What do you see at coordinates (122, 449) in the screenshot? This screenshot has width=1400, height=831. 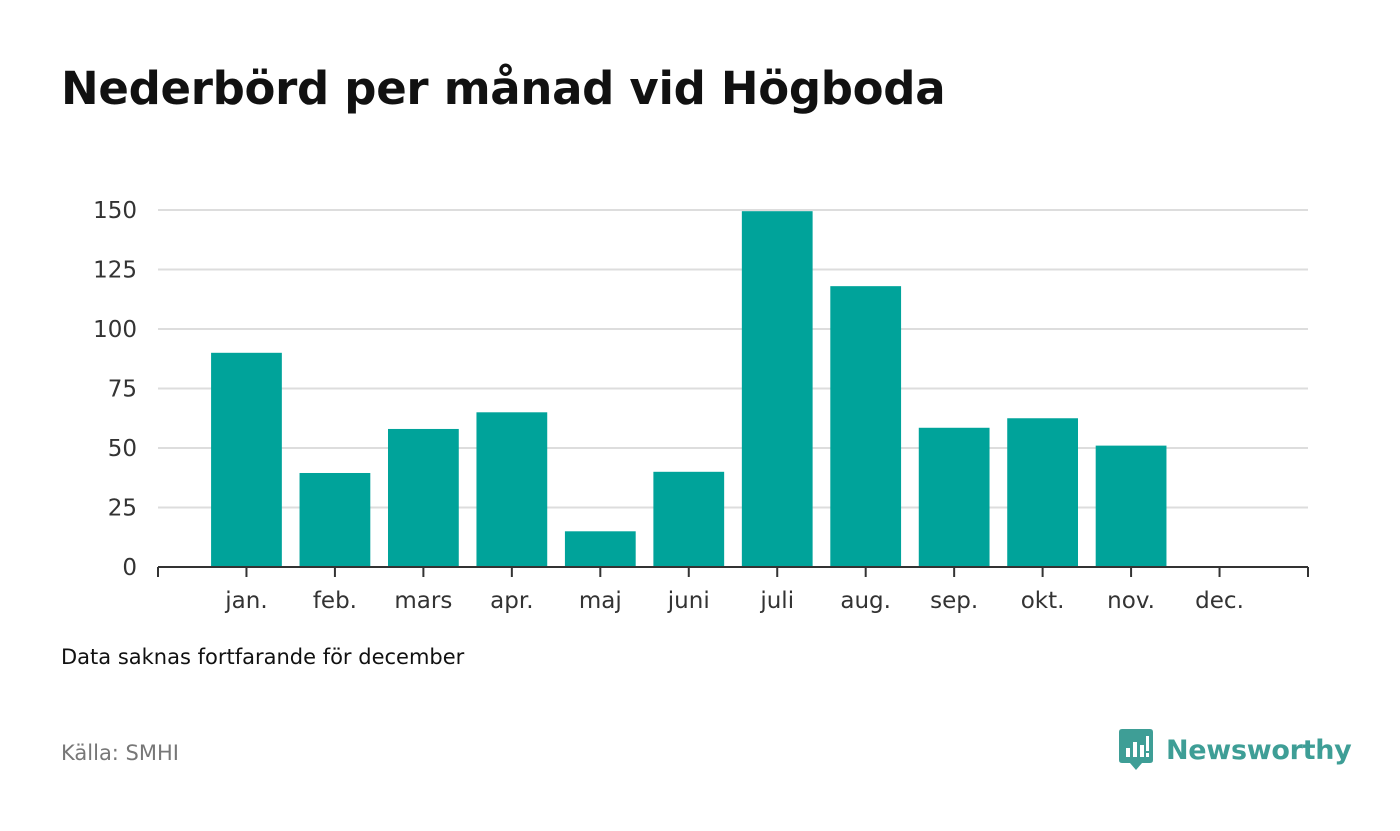 I see `y-tick-label: 50` at bounding box center [122, 449].